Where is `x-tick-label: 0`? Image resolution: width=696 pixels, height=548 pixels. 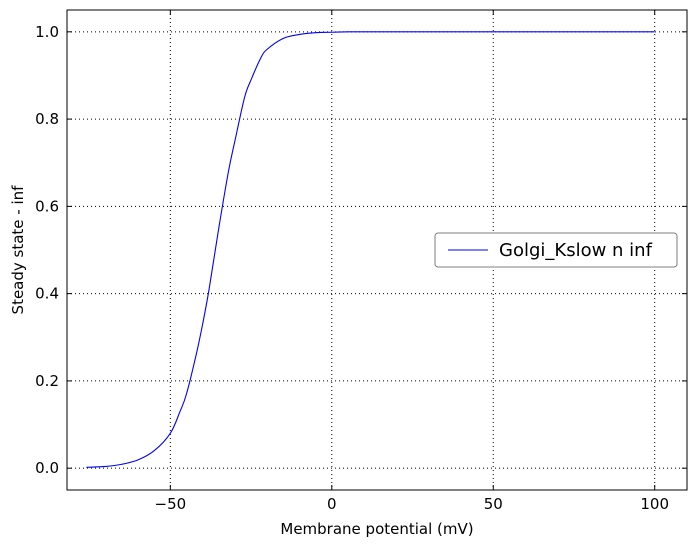
x-tick-label: 0 is located at coordinates (332, 504).